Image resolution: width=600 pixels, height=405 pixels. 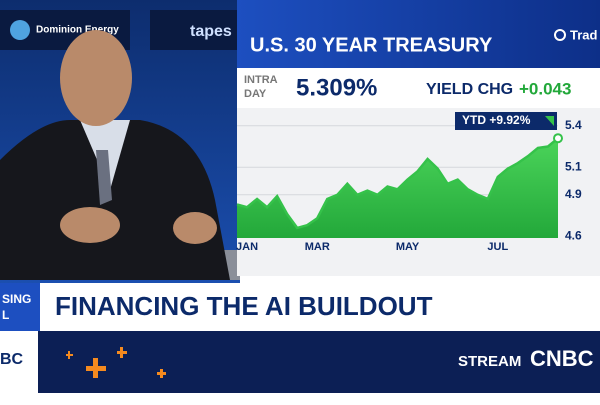 What do you see at coordinates (261, 80) in the screenshot?
I see `intraday-label: INTRA` at bounding box center [261, 80].